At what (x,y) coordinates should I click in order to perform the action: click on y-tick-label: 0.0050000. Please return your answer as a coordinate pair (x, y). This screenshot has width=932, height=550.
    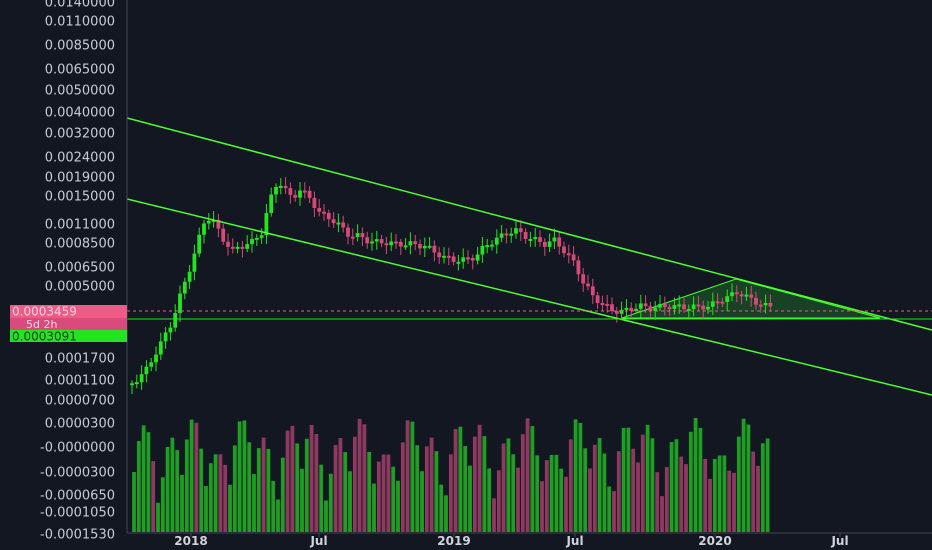
    Looking at the image, I should click on (80, 91).